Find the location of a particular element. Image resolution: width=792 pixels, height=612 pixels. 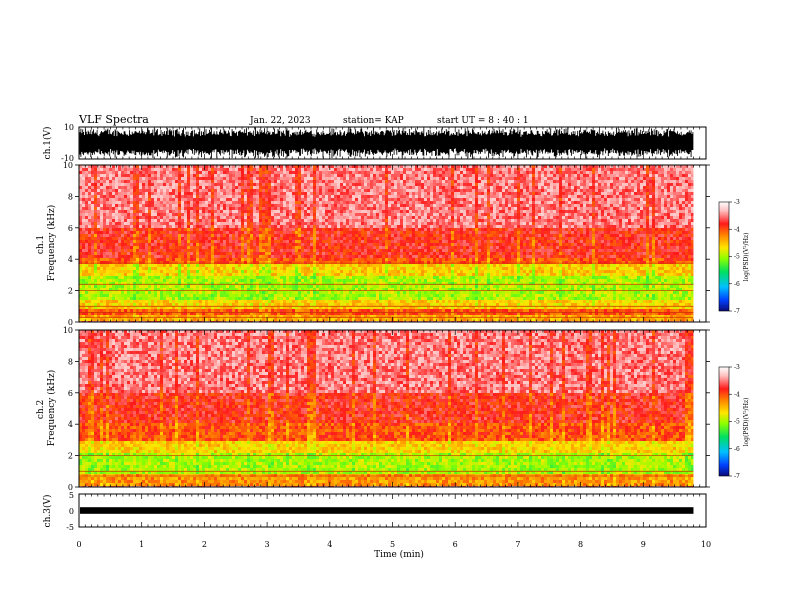

start-time-label: start UT = 8 : 40 : 1 is located at coordinates (483, 121).